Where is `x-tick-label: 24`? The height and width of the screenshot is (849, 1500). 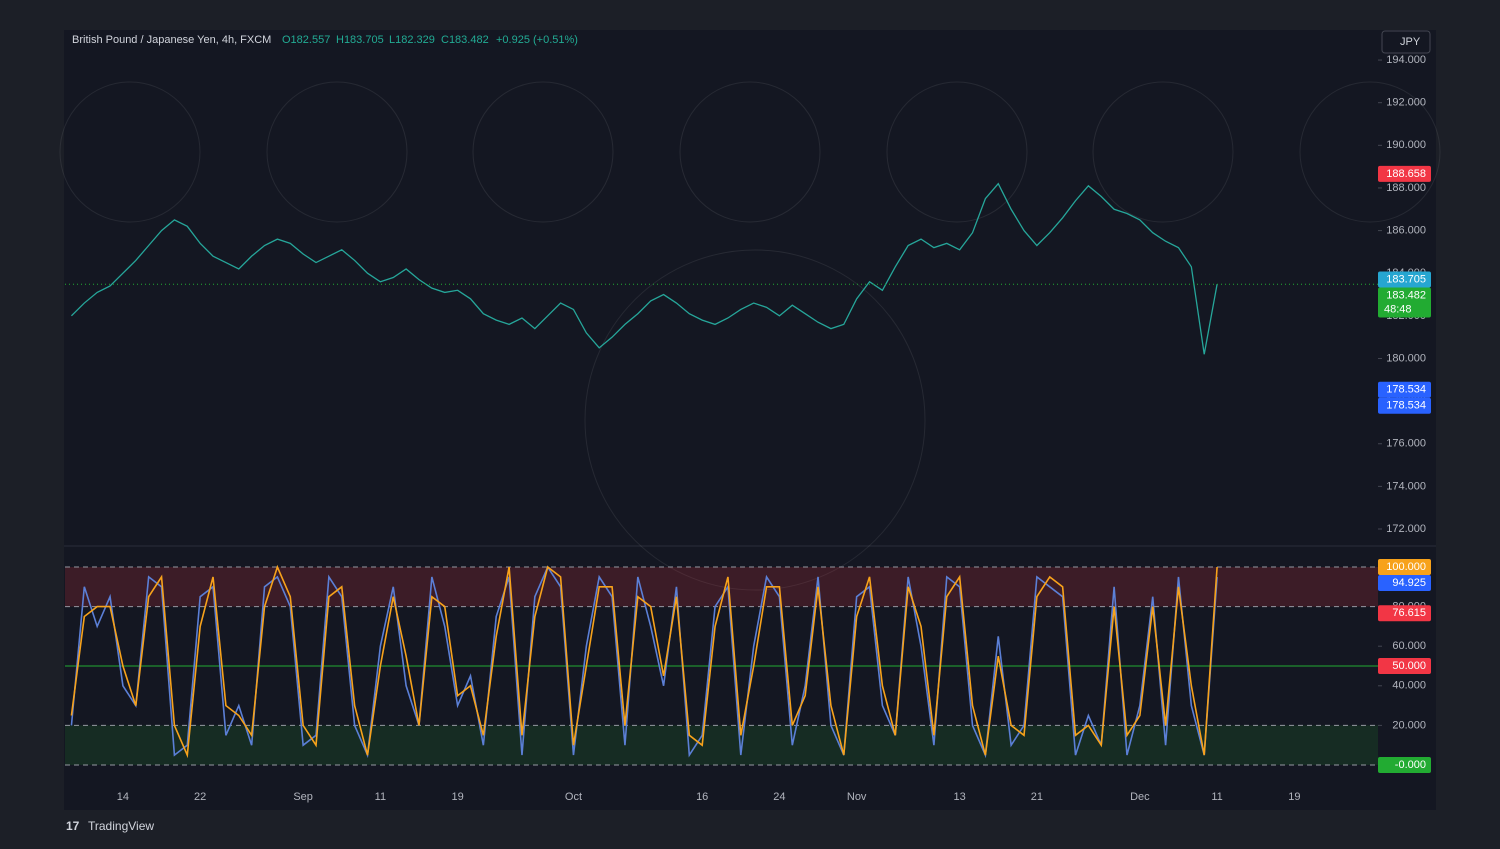 x-tick-label: 24 is located at coordinates (779, 797).